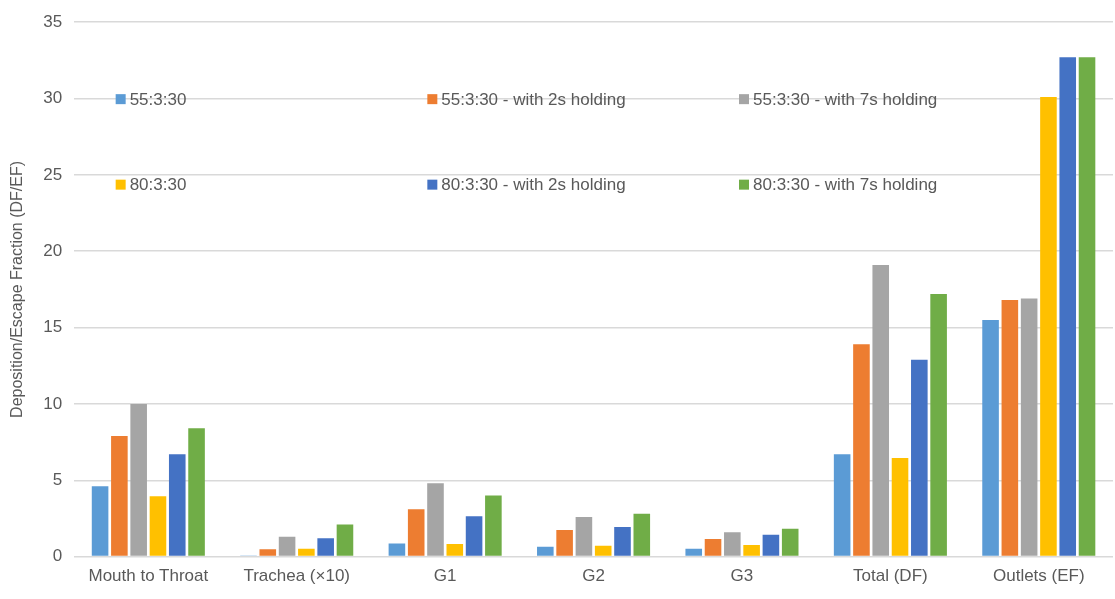 The height and width of the screenshot is (599, 1115). What do you see at coordinates (593, 576) in the screenshot?
I see `x-tick-label: G2` at bounding box center [593, 576].